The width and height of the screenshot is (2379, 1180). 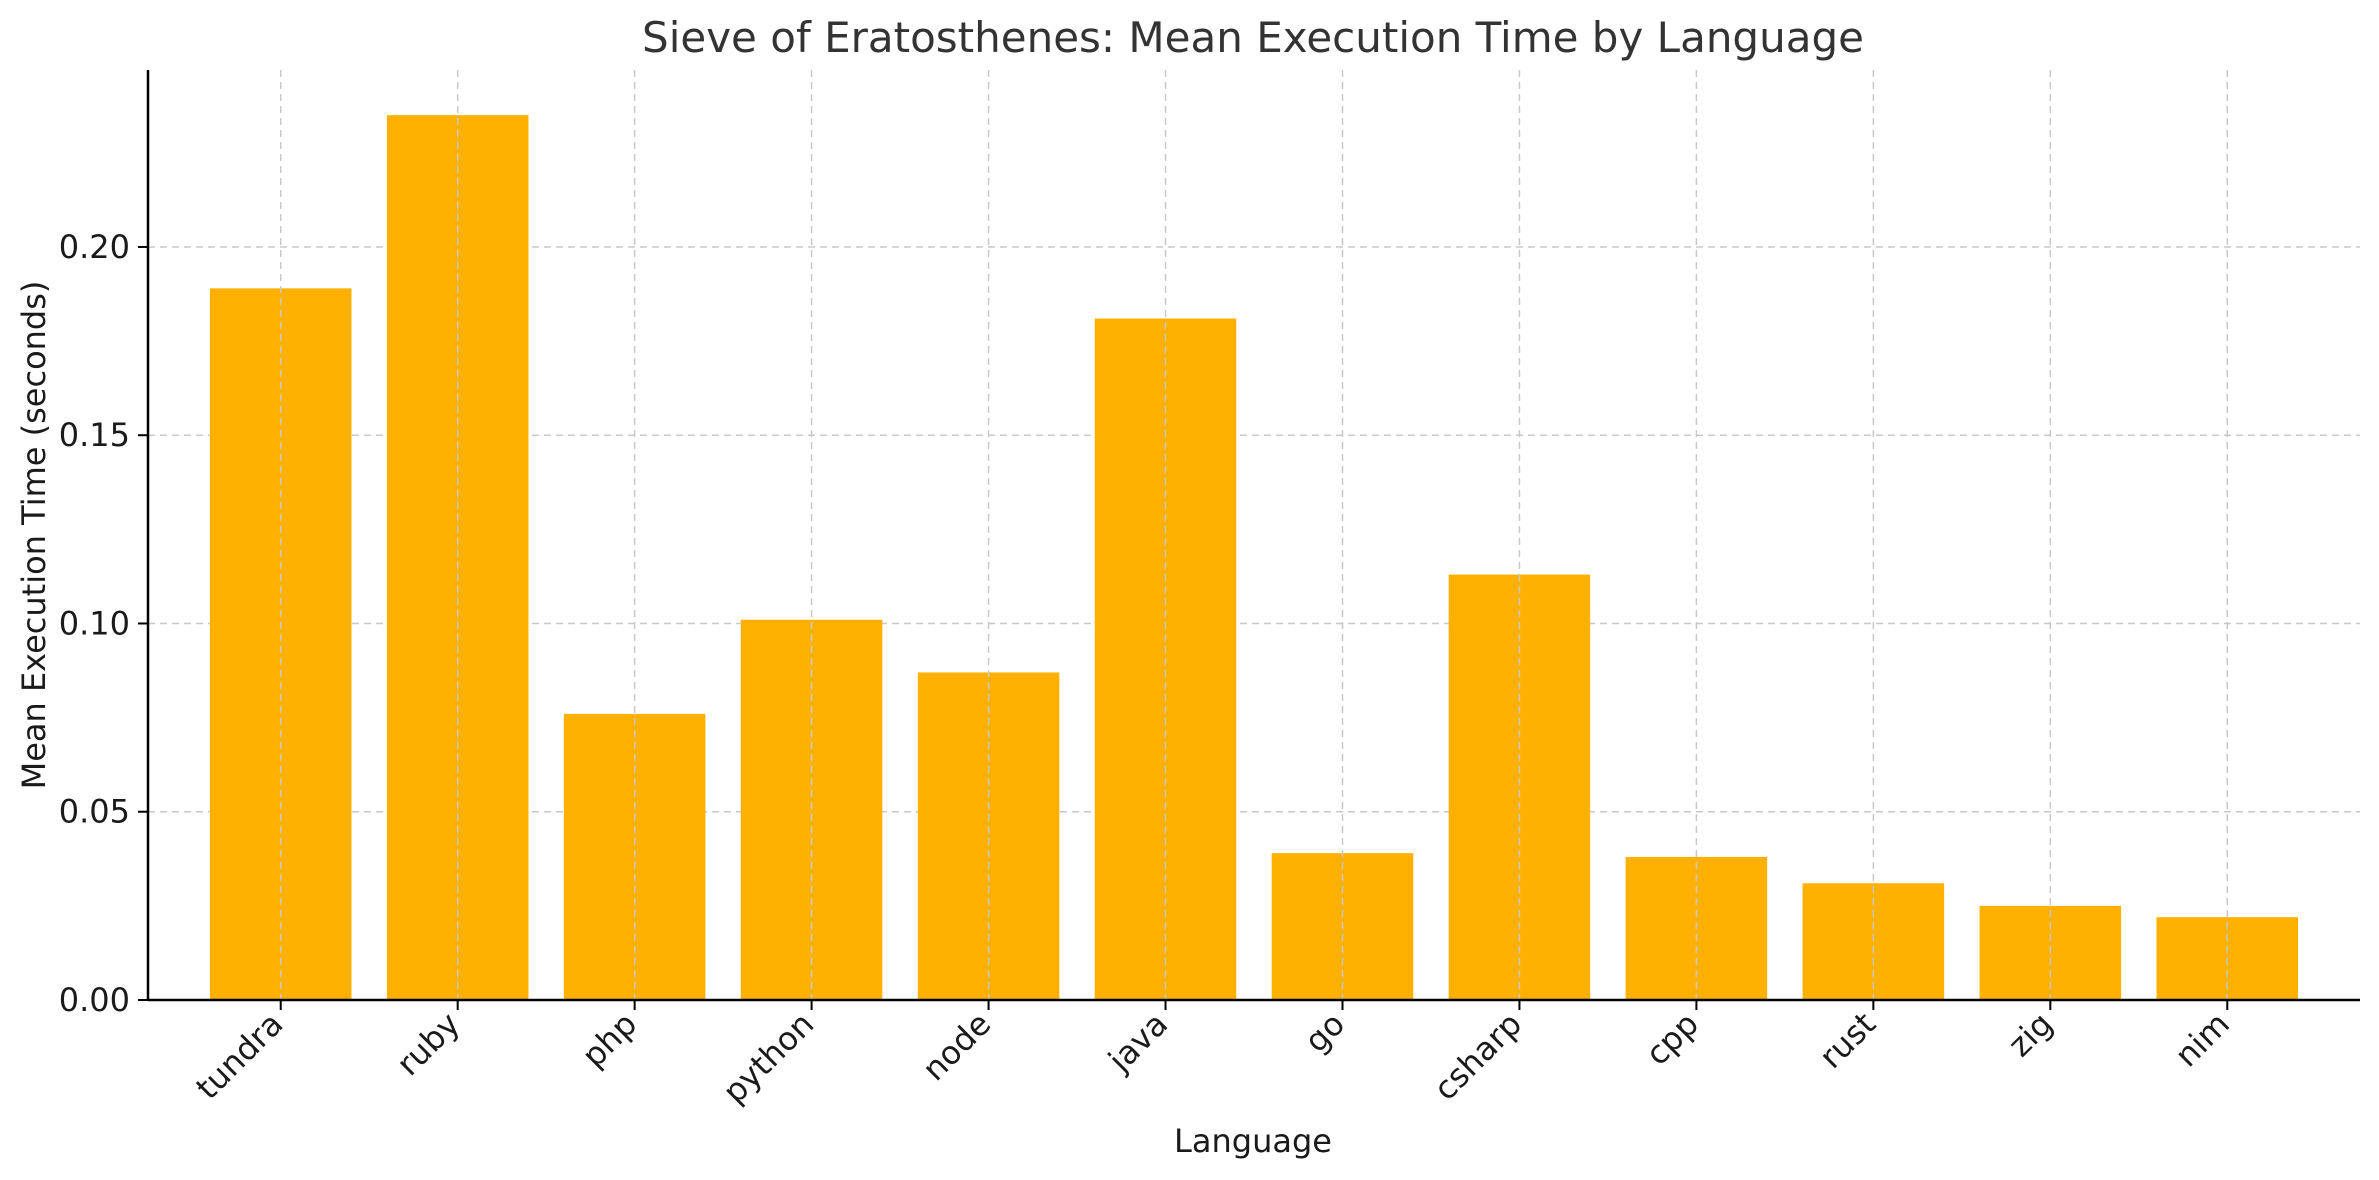 I want to click on x-tick-label-php: php, so click(x=609, y=1040).